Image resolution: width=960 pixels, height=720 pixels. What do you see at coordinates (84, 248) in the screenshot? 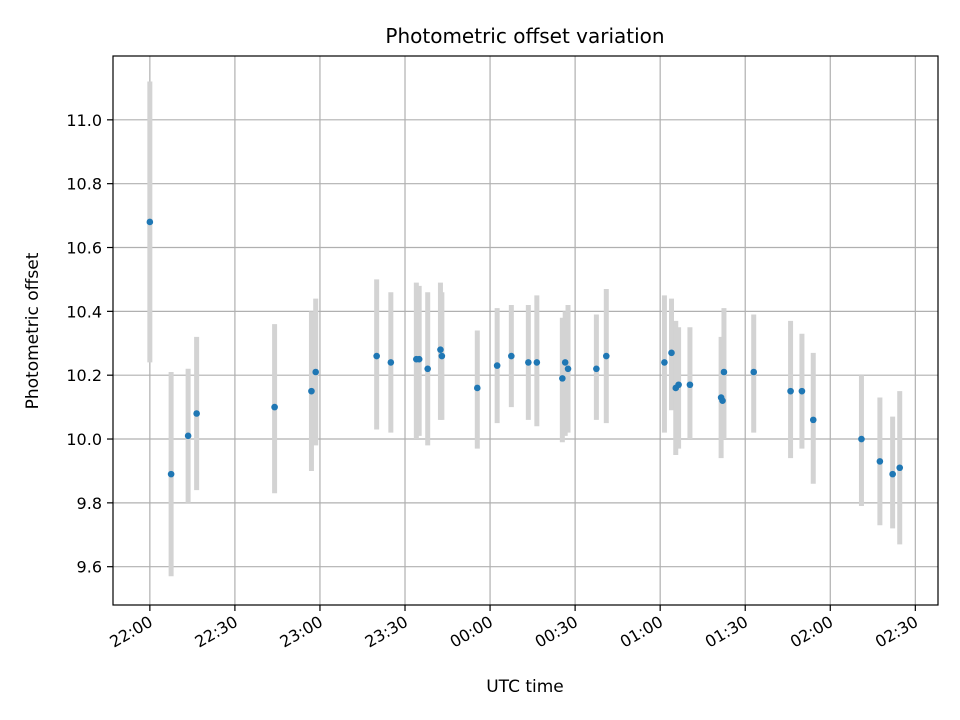
I see `y-tick-label: 10.6` at bounding box center [84, 248].